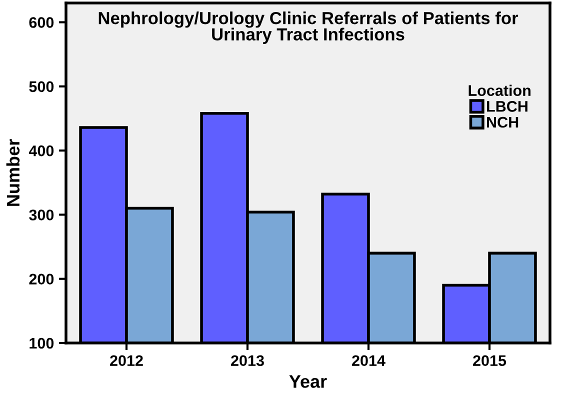 The height and width of the screenshot is (397, 561). Describe the element at coordinates (369, 360) in the screenshot. I see `x-tick-label: 2014` at that location.